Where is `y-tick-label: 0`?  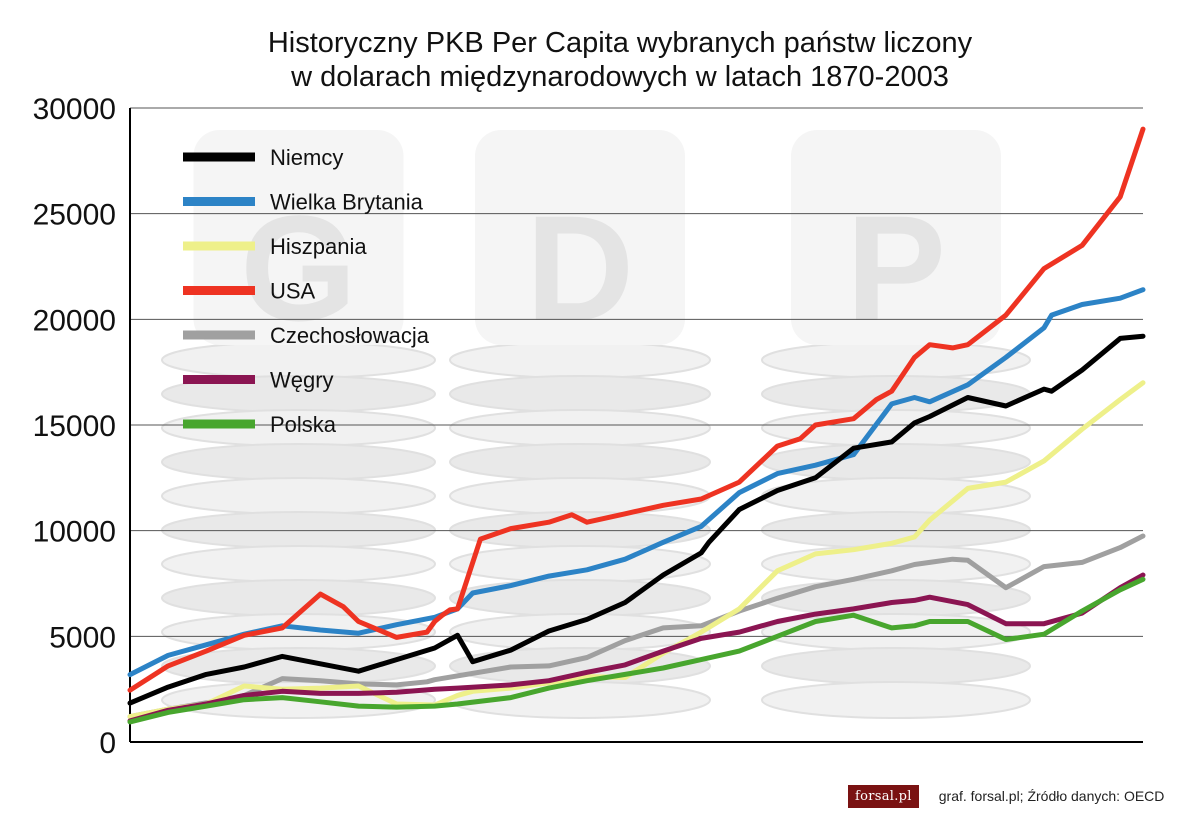
y-tick-label: 0 is located at coordinates (107, 743).